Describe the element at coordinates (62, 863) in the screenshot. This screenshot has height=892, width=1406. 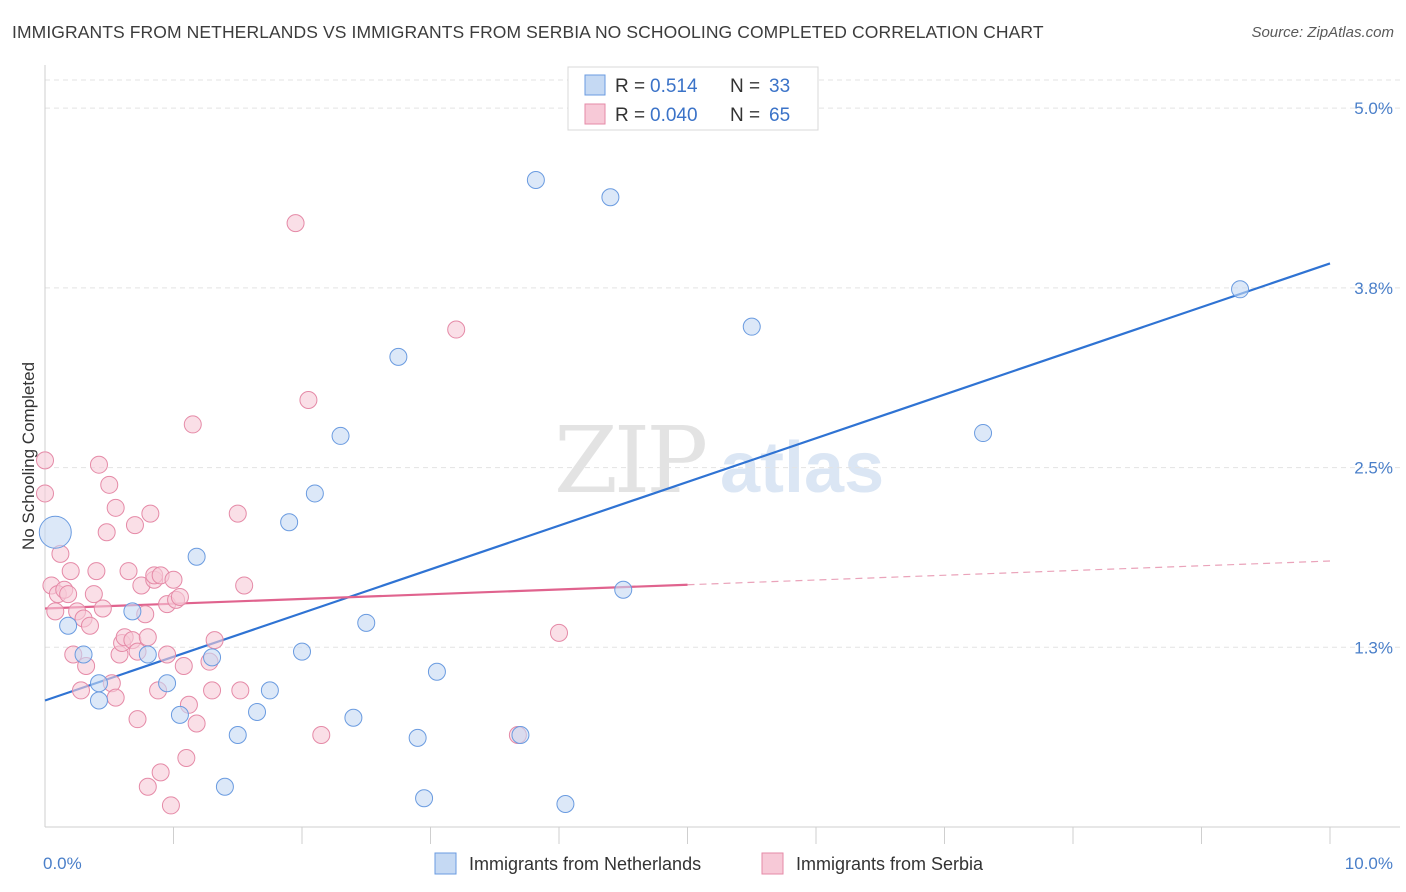
I see `x-tick-label: 0.0%` at that location.